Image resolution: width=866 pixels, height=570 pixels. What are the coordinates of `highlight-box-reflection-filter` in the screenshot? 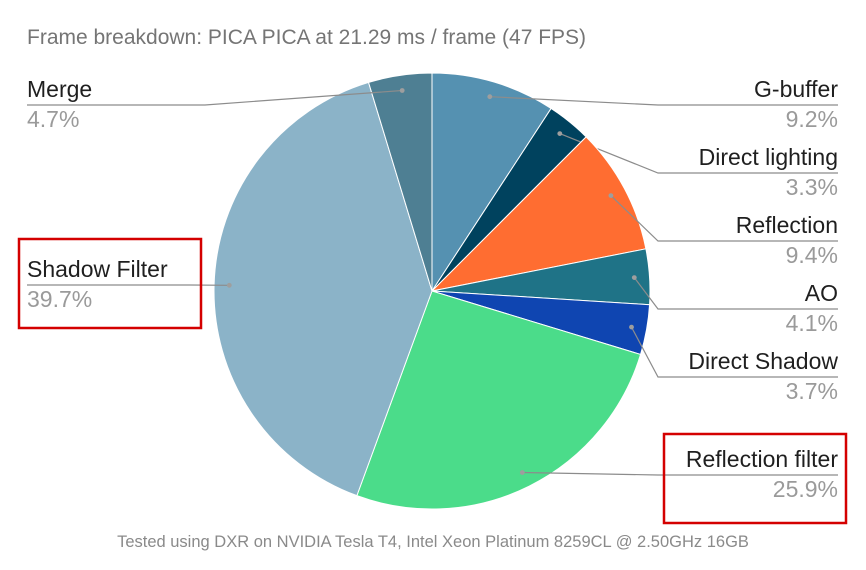 It's located at (755, 478).